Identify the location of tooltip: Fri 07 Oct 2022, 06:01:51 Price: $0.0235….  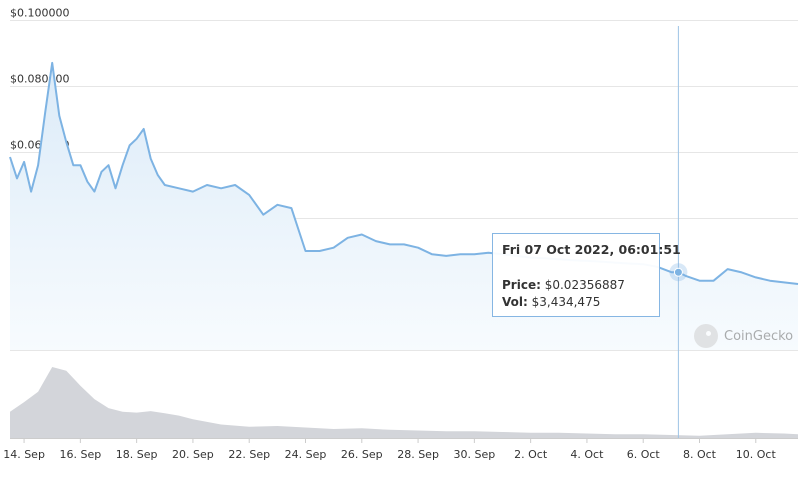
(586, 275).